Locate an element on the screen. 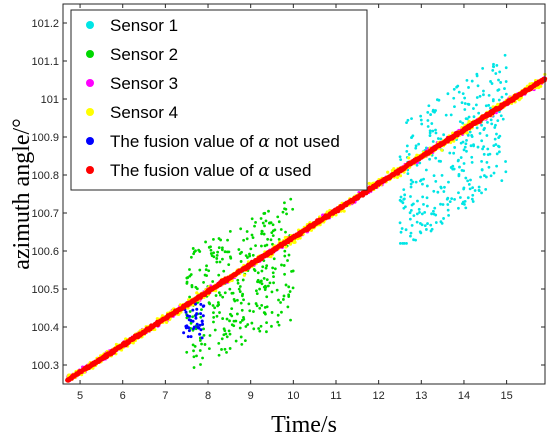 This screenshot has width=550, height=441. y-tick-label: 100.7 is located at coordinates (45, 214).